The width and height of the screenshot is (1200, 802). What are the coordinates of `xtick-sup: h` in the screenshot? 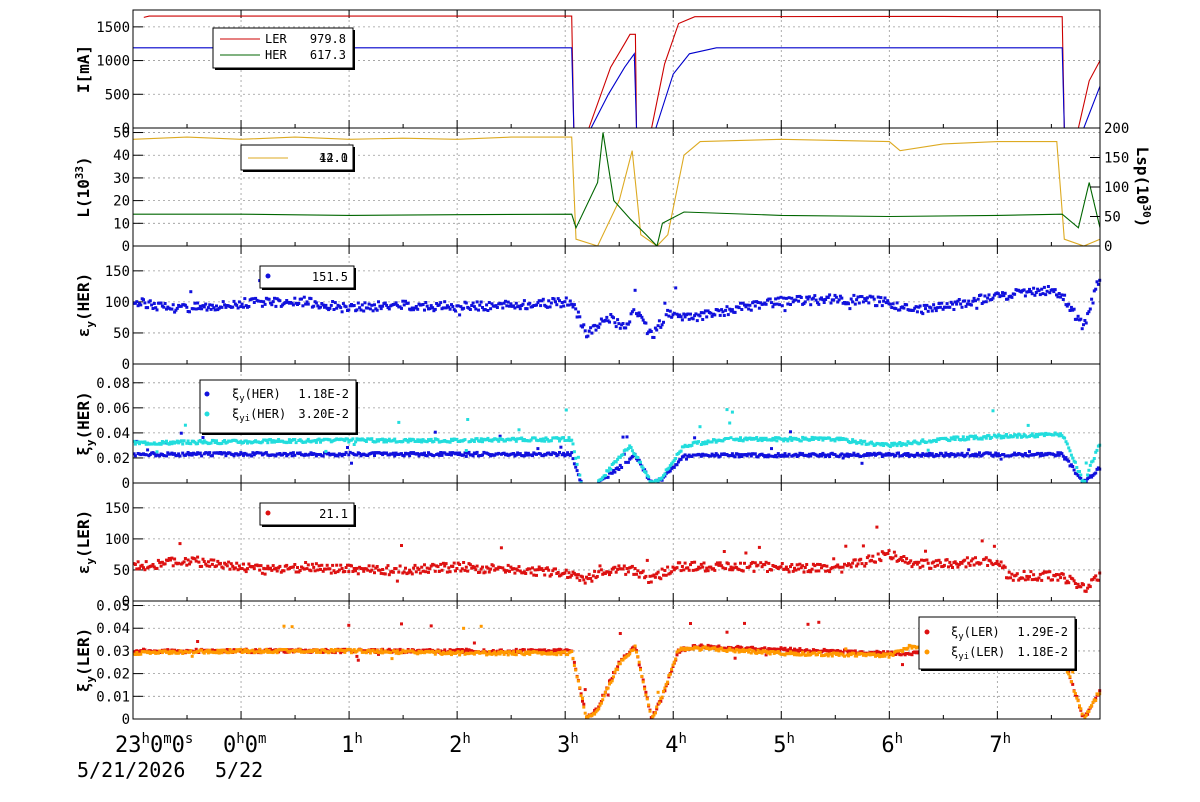 It's located at (574, 739).